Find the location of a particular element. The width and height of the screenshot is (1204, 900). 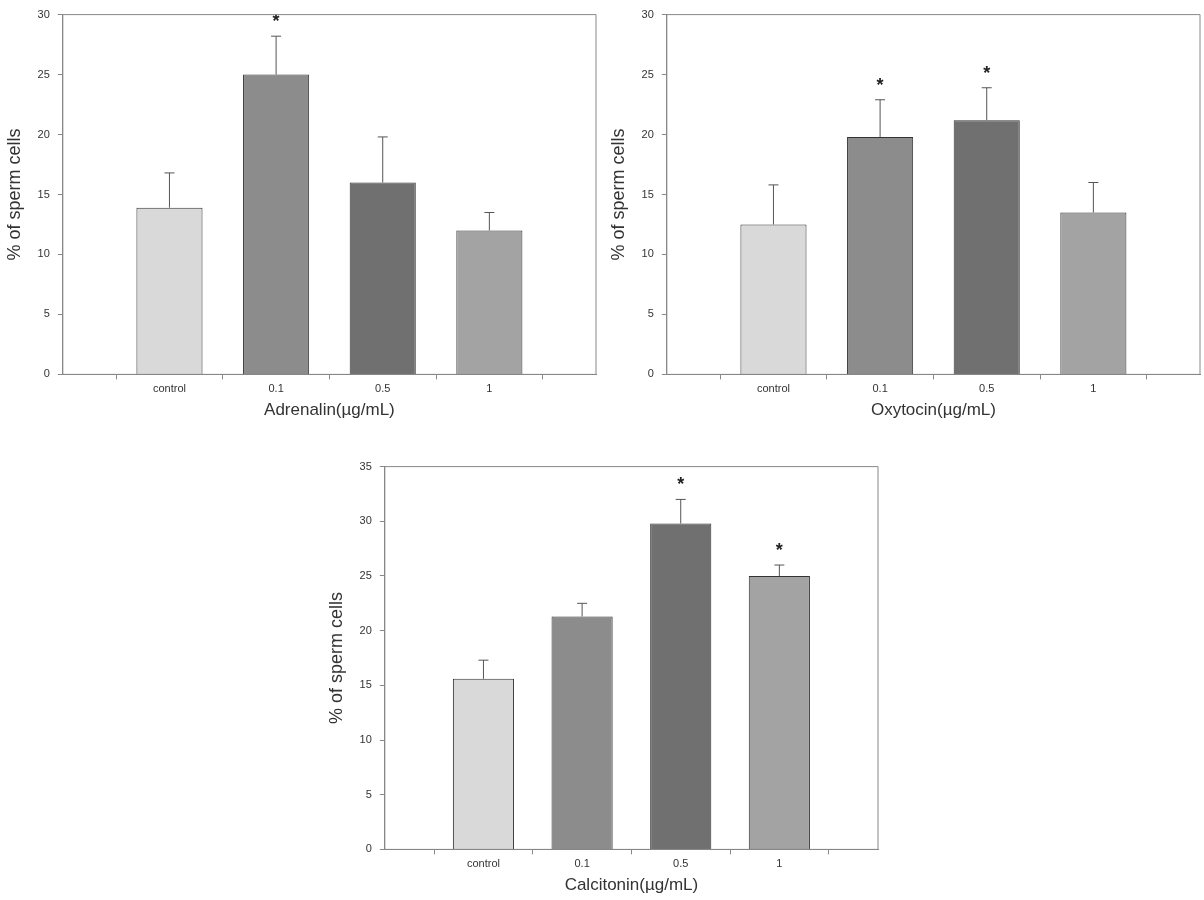

x-axis-title: Oxytocin(µg/mL) is located at coordinates (933, 410).